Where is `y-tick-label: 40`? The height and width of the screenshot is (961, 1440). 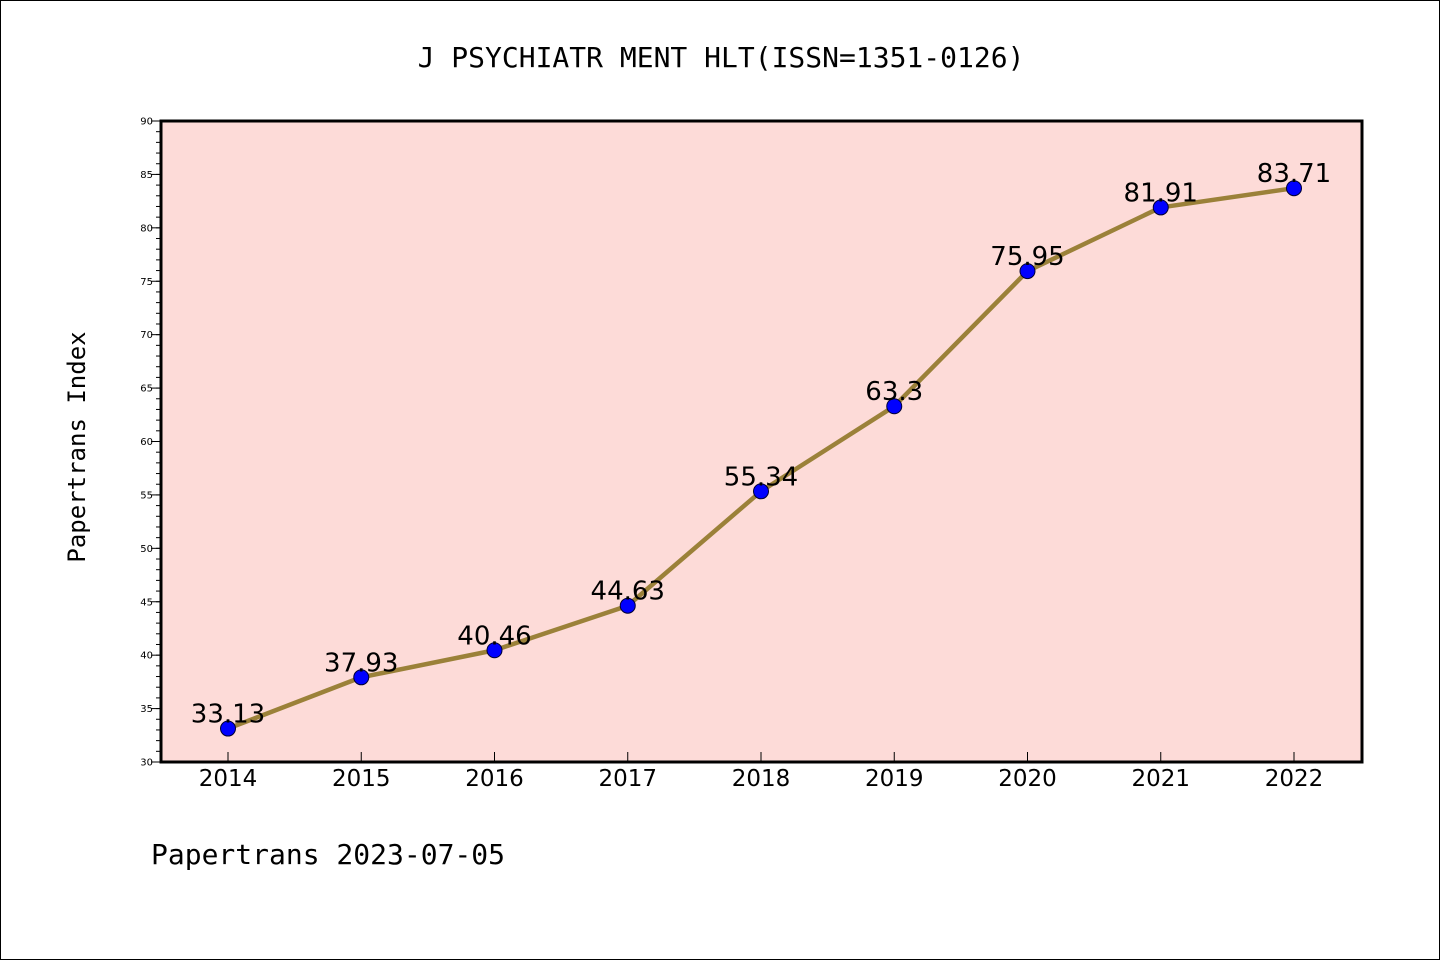 y-tick-label: 40 is located at coordinates (146, 656).